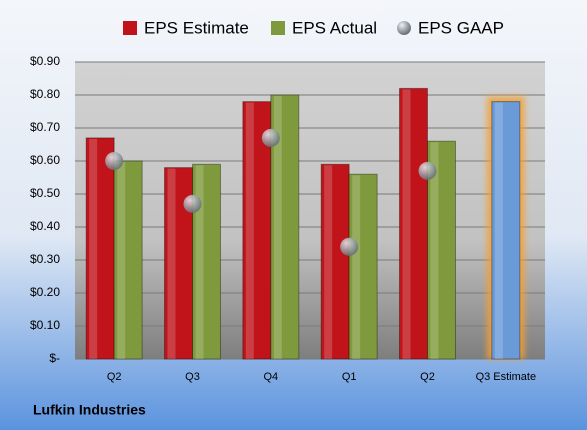  I want to click on legend-label: EPS GAAP, so click(461, 27).